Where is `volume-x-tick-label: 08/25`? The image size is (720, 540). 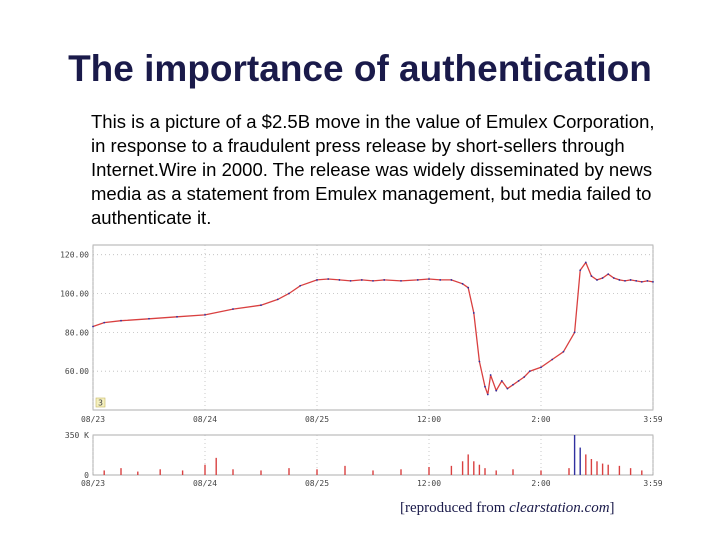 volume-x-tick-label: 08/25 is located at coordinates (317, 483).